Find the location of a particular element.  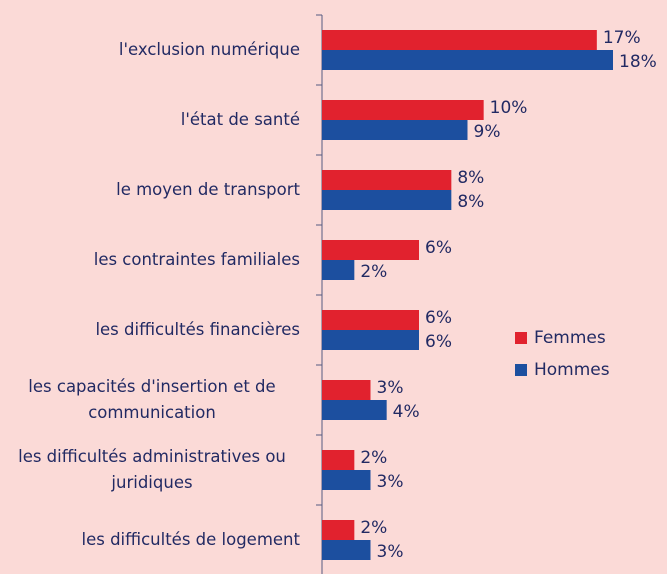

category-text: les difficultés de logement is located at coordinates (191, 539).